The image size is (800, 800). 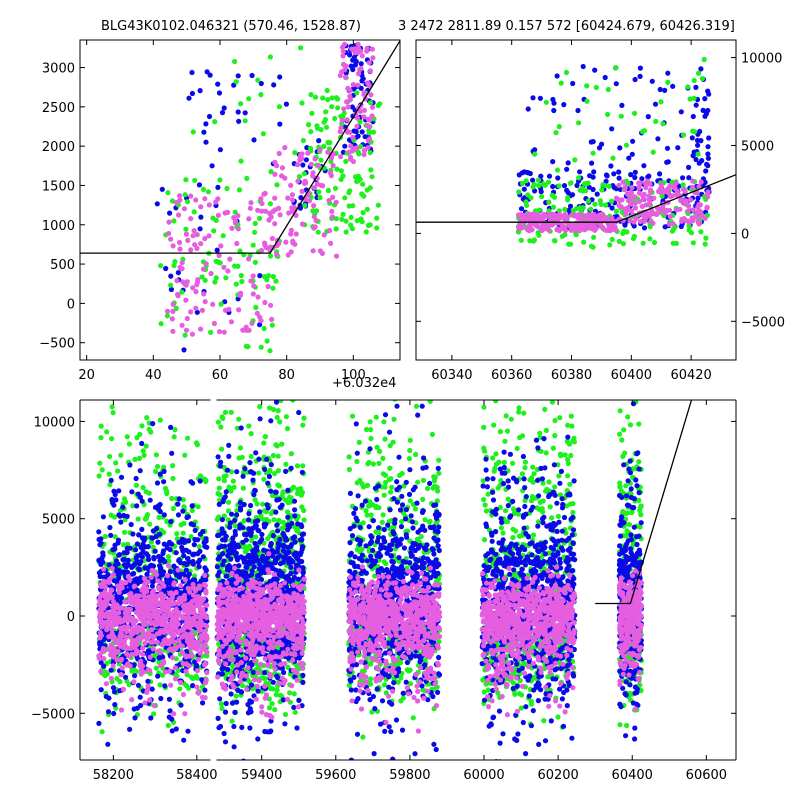 What do you see at coordinates (451, 375) in the screenshot?
I see `x-tick-label: 60340` at bounding box center [451, 375].